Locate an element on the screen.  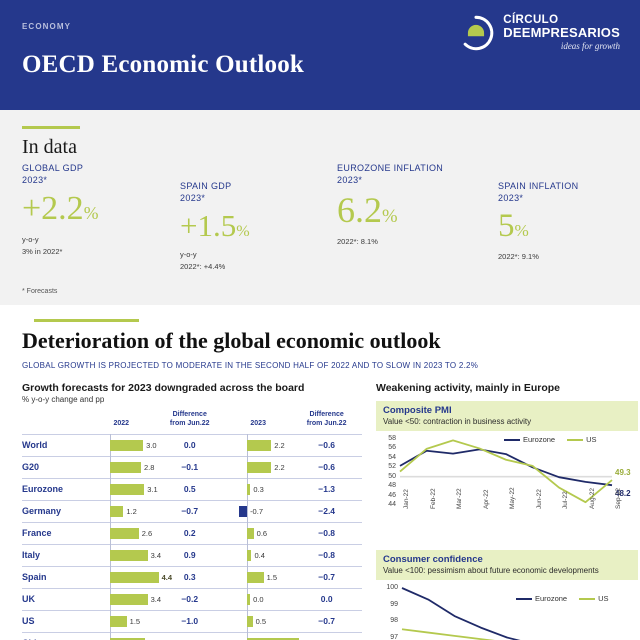
row-diff-2023: −0.8 is located at coordinates (327, 555).